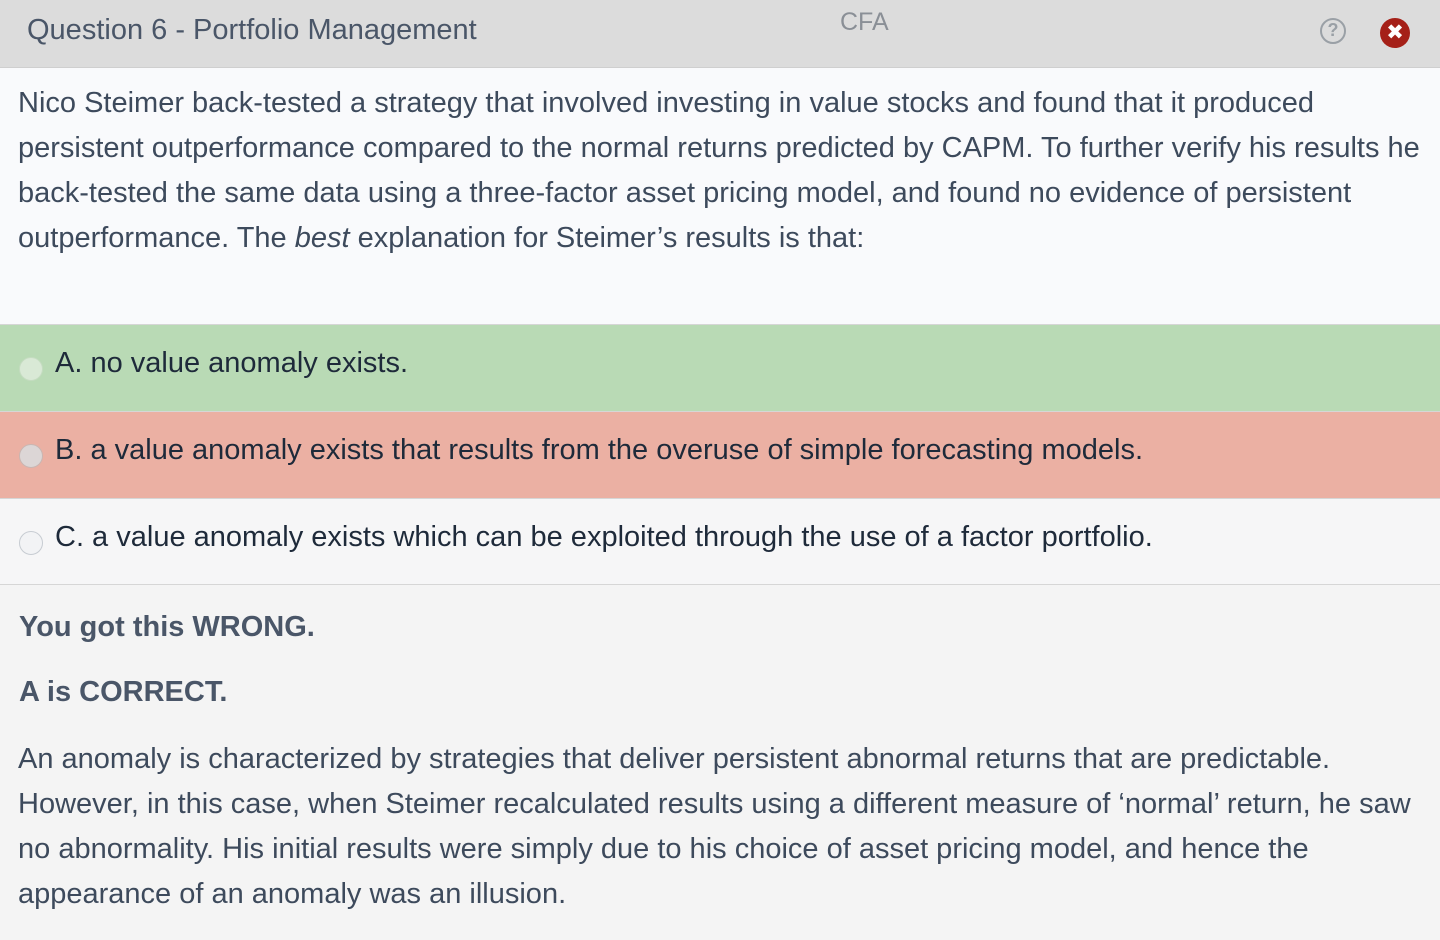  Describe the element at coordinates (167, 627) in the screenshot. I see `result-message: You got this WRONG.` at that location.